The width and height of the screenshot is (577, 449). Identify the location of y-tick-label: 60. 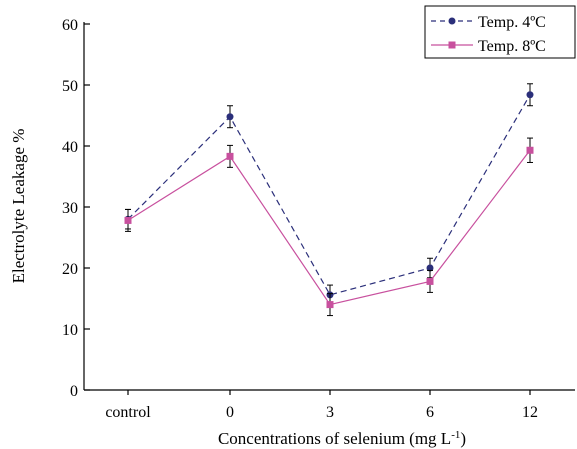
(70, 25).